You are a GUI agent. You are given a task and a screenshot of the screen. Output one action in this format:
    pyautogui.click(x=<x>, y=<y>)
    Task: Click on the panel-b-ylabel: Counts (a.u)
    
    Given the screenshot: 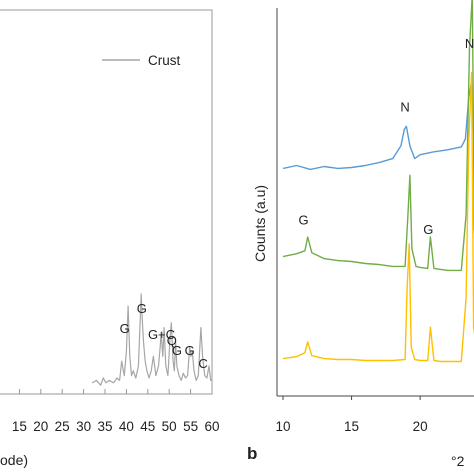 What is the action you would take?
    pyautogui.click(x=260, y=223)
    